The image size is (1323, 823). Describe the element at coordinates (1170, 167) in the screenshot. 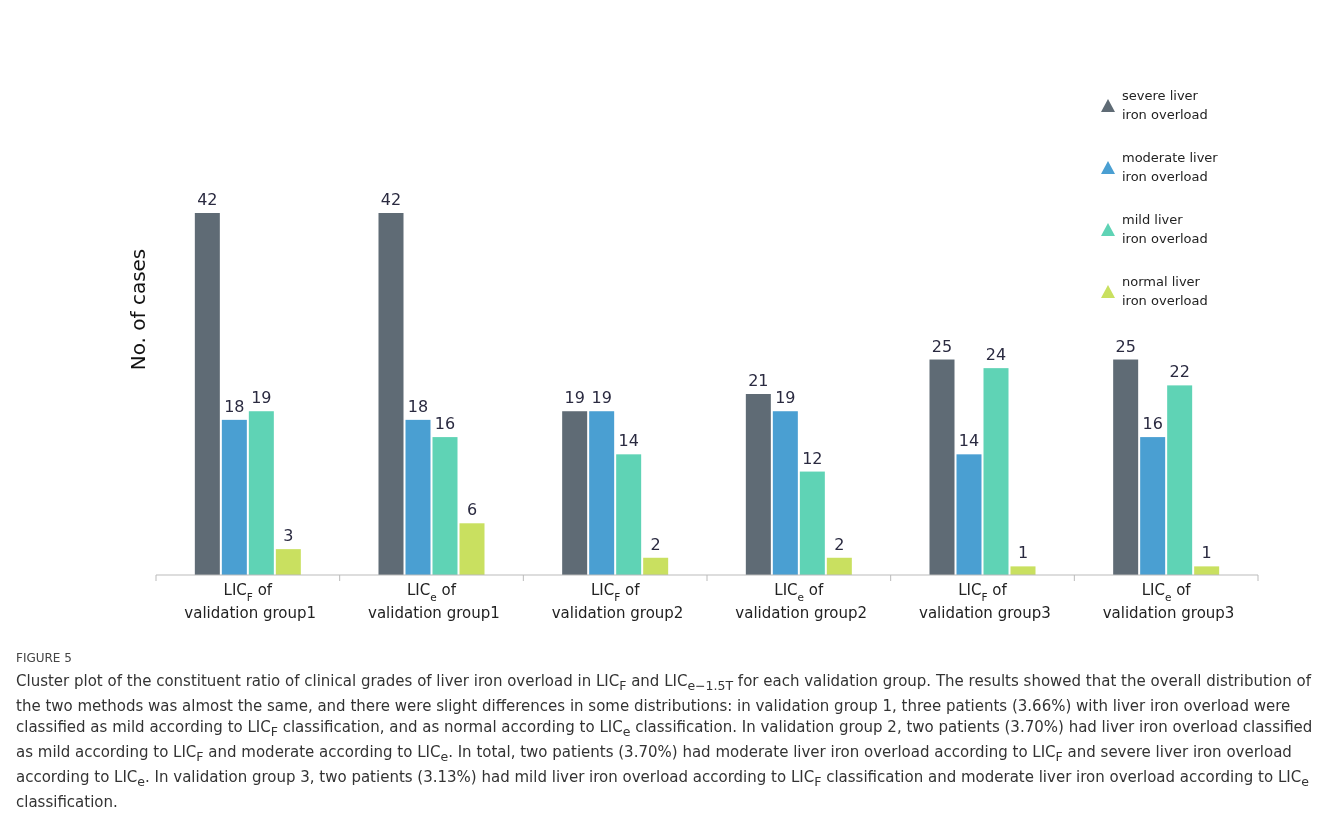

I see `legend-label: moderate liver iron overload` at that location.